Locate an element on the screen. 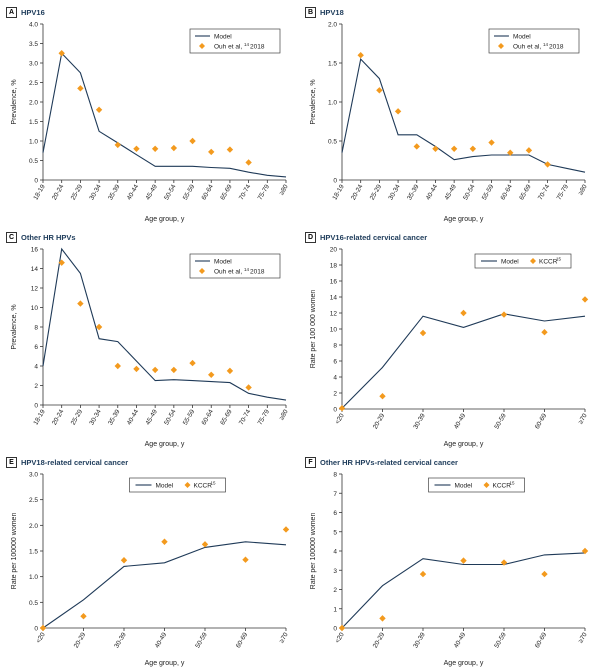 The width and height of the screenshot is (605, 671). panel-d-header: D HPV16-related cervical cancer is located at coordinates (366, 237).